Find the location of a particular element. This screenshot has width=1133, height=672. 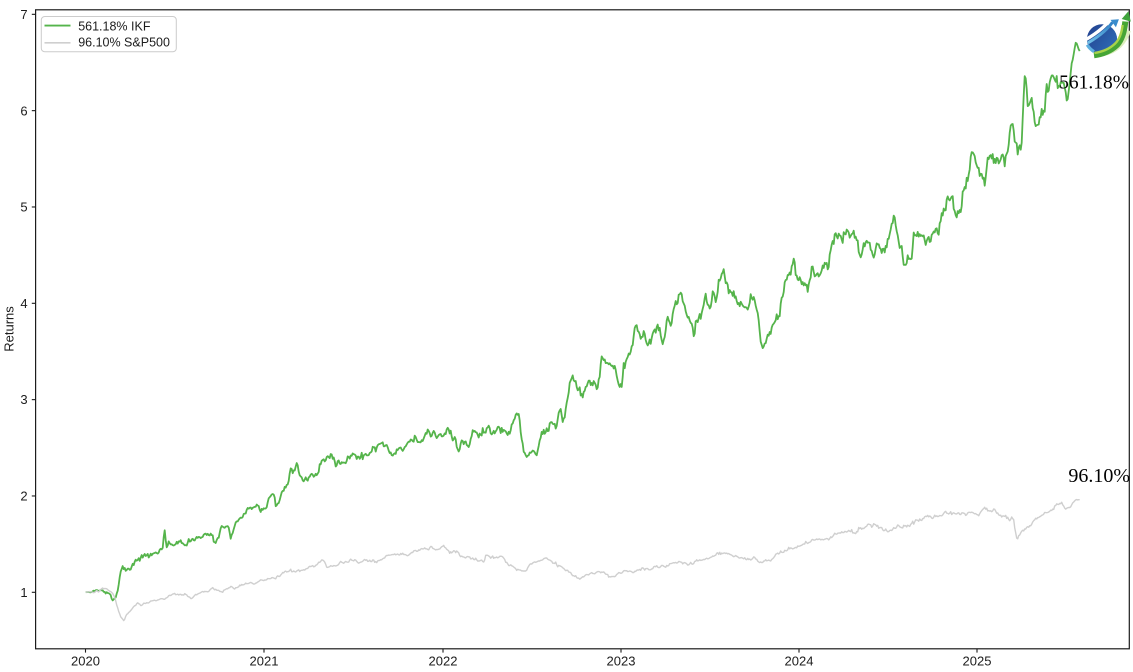

svg-text: 2025 is located at coordinates (977, 661).